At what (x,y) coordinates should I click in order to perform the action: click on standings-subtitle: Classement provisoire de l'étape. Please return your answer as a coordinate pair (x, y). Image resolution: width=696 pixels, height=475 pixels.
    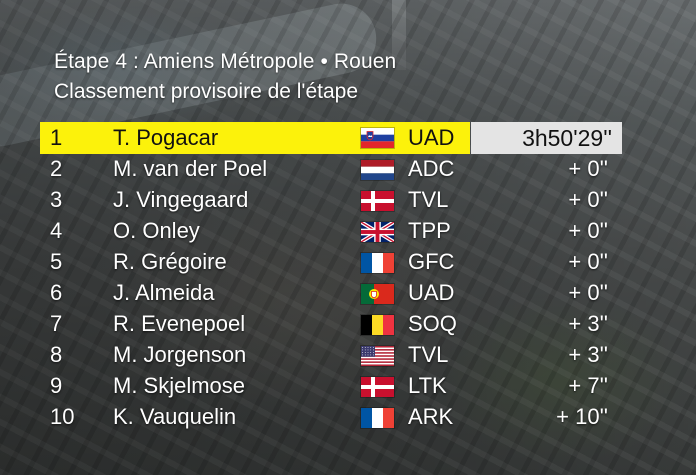
    Looking at the image, I should click on (206, 91).